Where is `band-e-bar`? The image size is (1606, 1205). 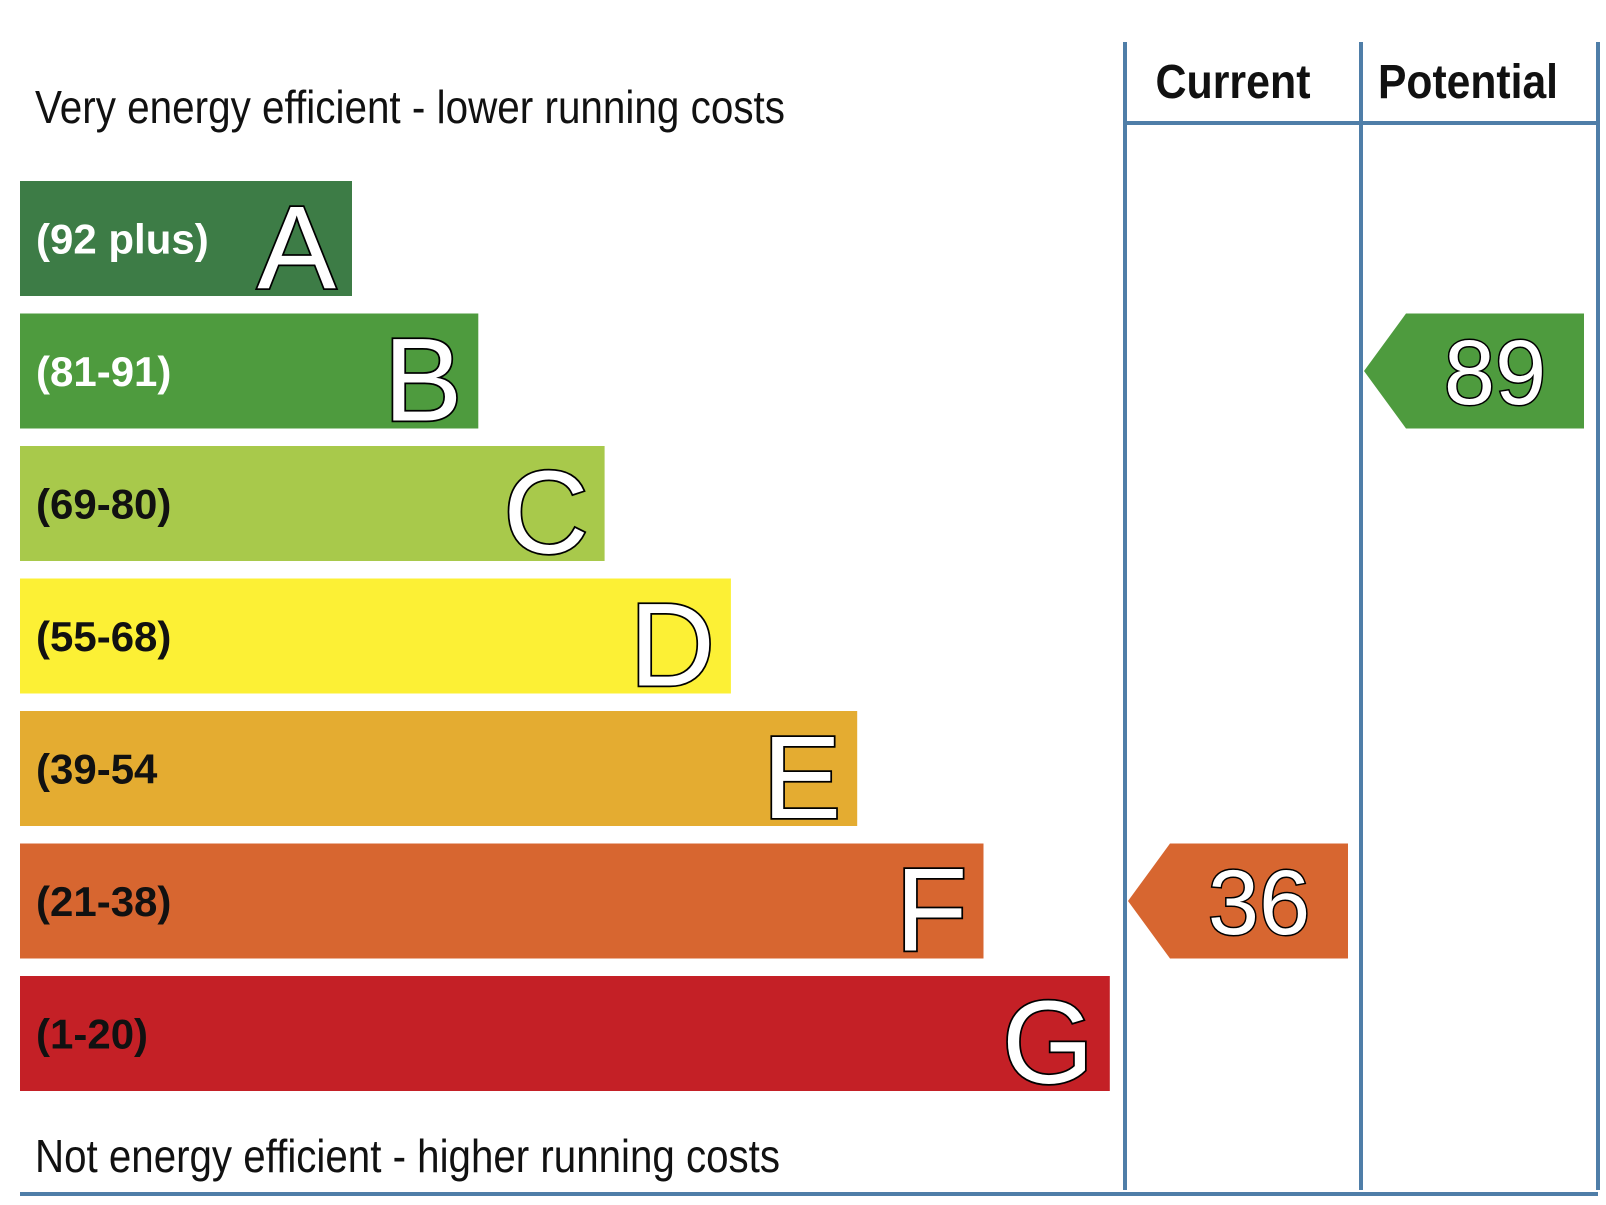
band-e-bar is located at coordinates (439, 768).